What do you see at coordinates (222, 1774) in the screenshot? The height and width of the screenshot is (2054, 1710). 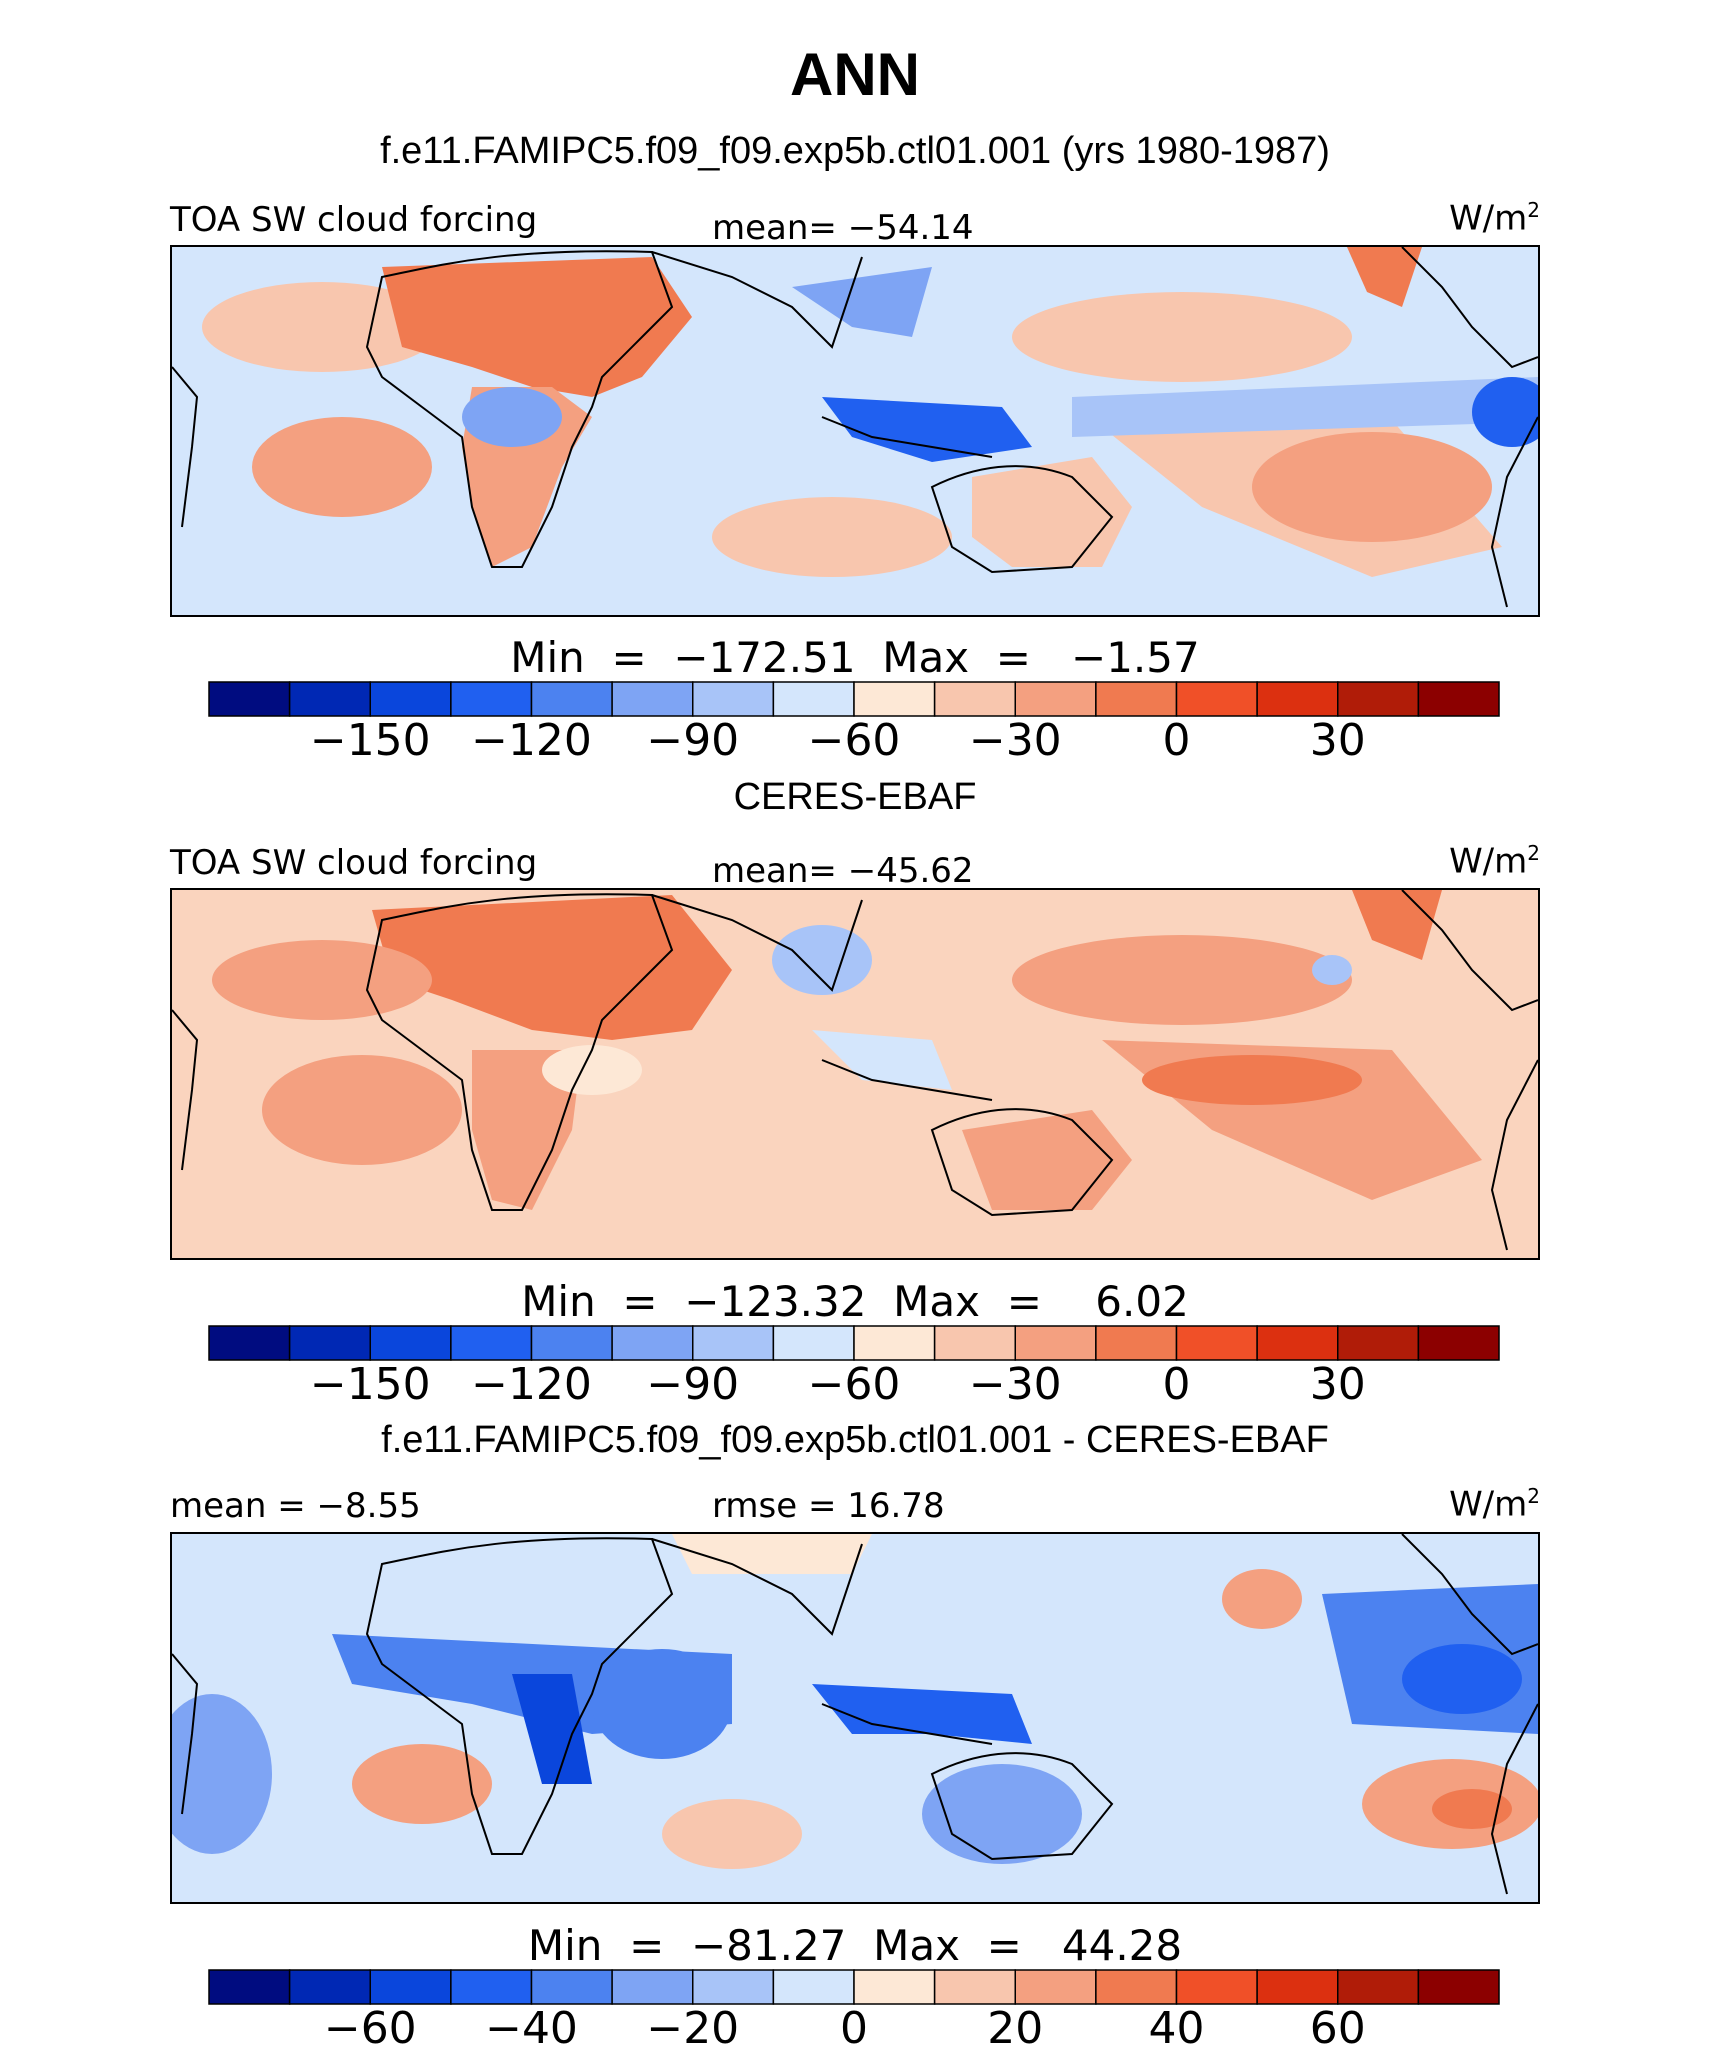 I see `south-america-bias` at bounding box center [222, 1774].